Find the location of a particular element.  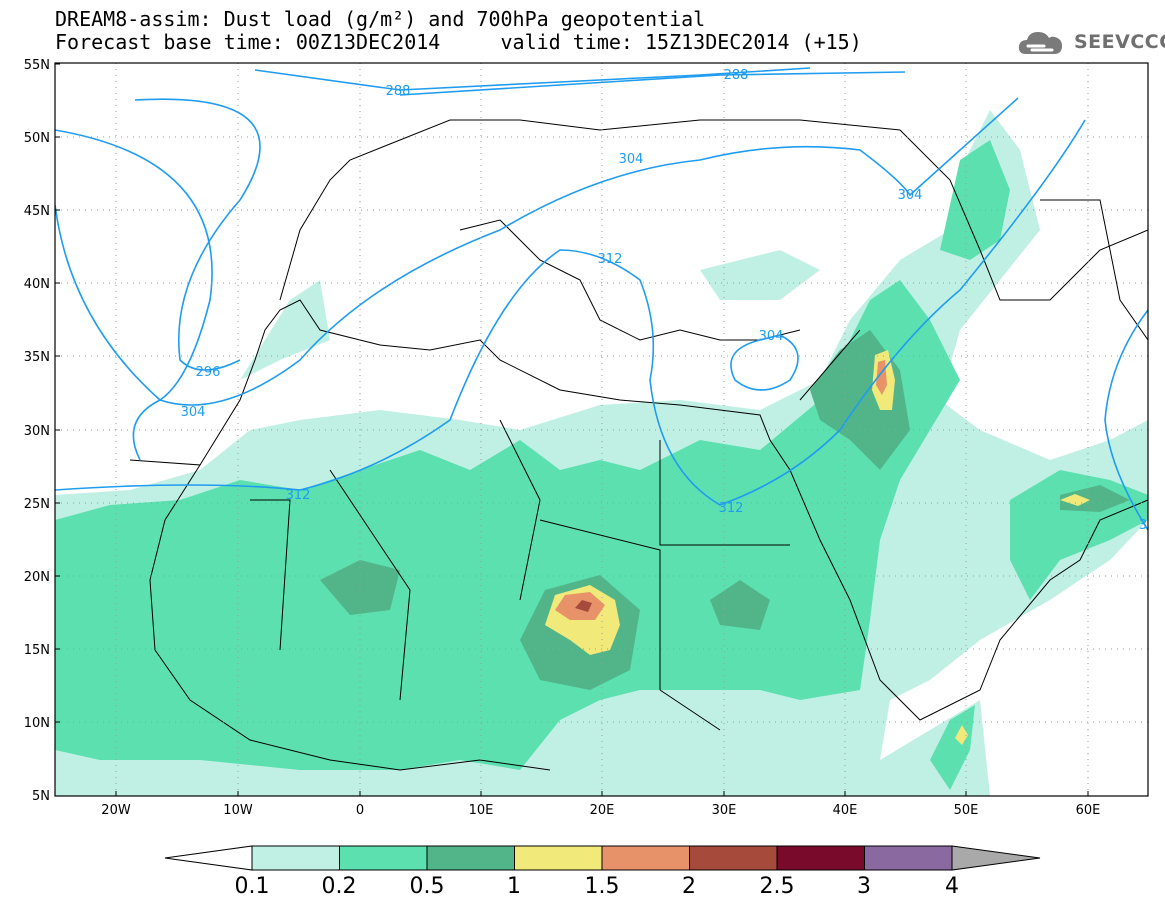

colorbar-label: 3 is located at coordinates (864, 886).